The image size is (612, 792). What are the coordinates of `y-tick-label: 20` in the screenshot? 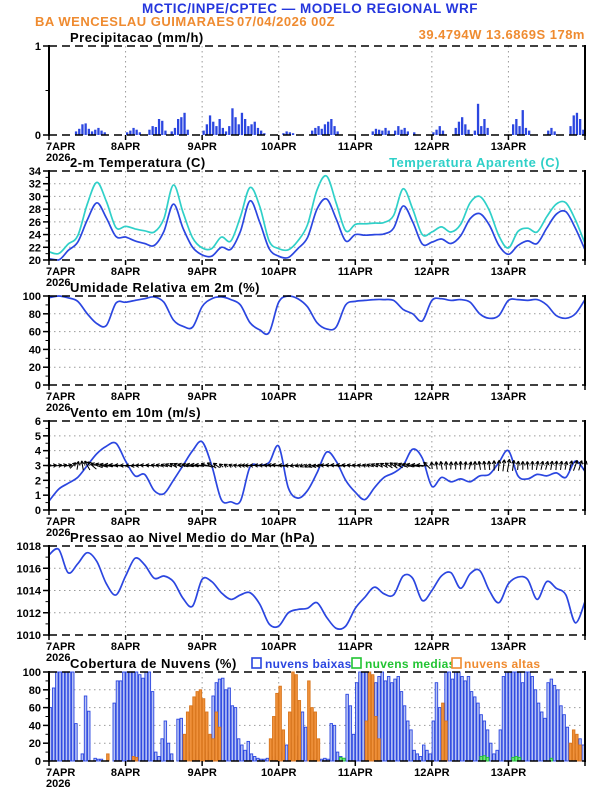 It's located at (35, 368).